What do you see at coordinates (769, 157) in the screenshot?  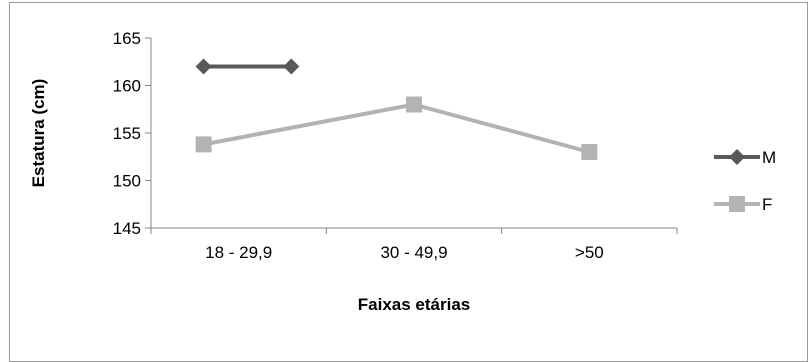 I see `legend-label: M` at bounding box center [769, 157].